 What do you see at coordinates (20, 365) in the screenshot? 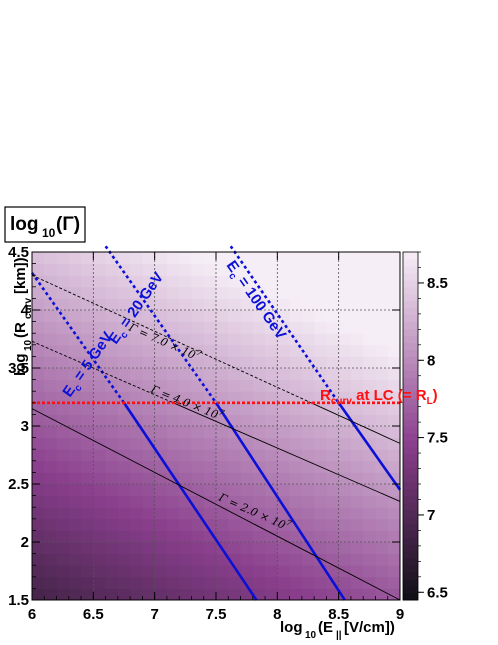
I see `svg-text: log` at bounding box center [20, 365].